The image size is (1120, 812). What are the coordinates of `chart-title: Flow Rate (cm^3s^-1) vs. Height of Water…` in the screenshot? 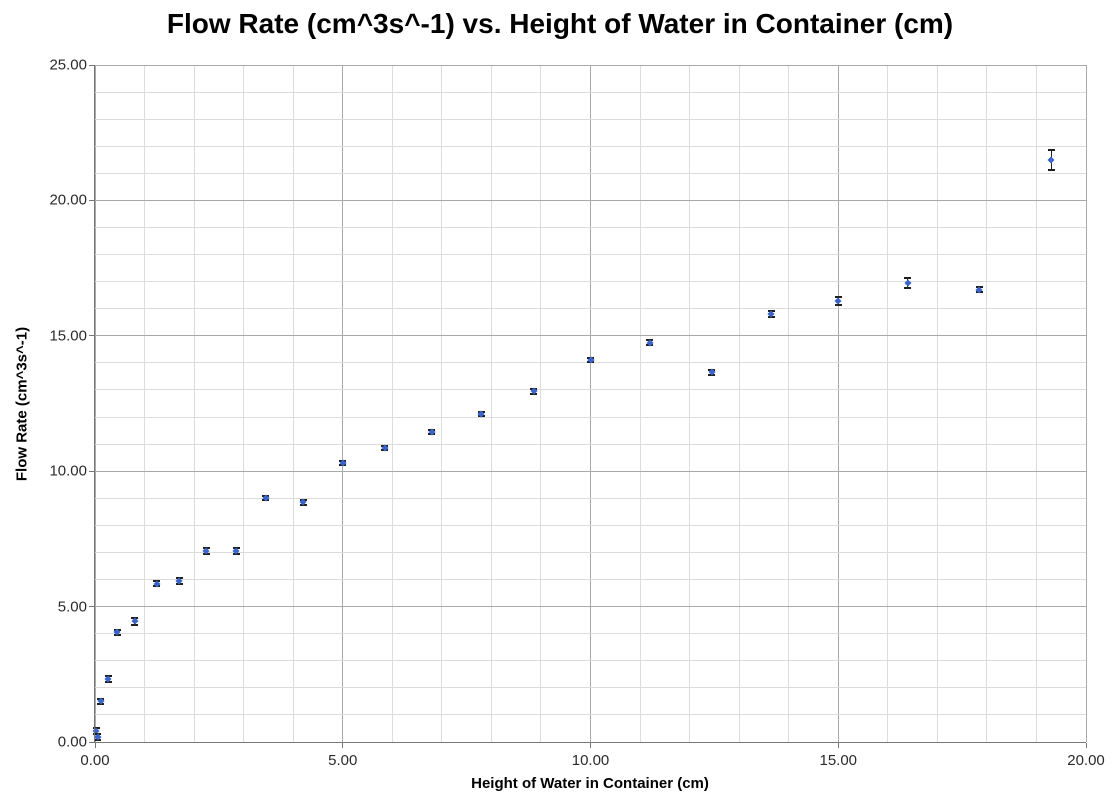 It's located at (560, 23).